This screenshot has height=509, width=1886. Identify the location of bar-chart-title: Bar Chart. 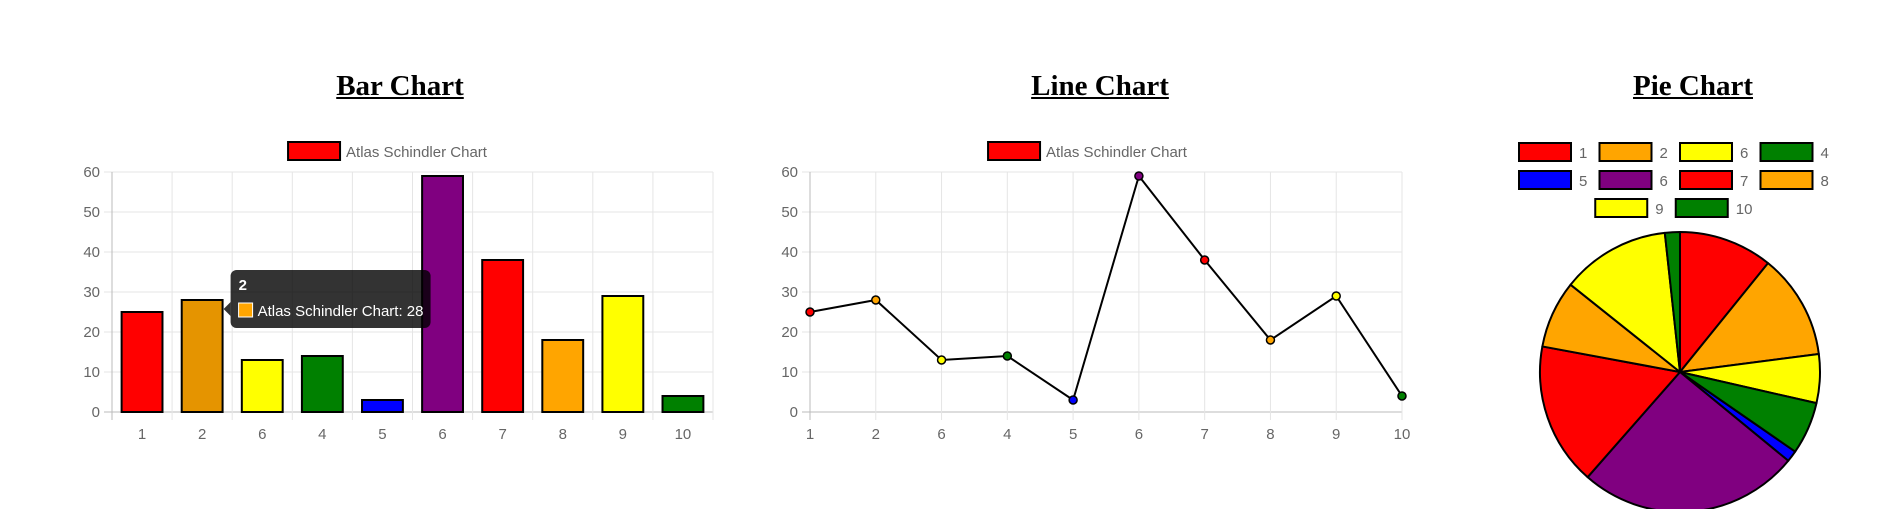
(400, 86).